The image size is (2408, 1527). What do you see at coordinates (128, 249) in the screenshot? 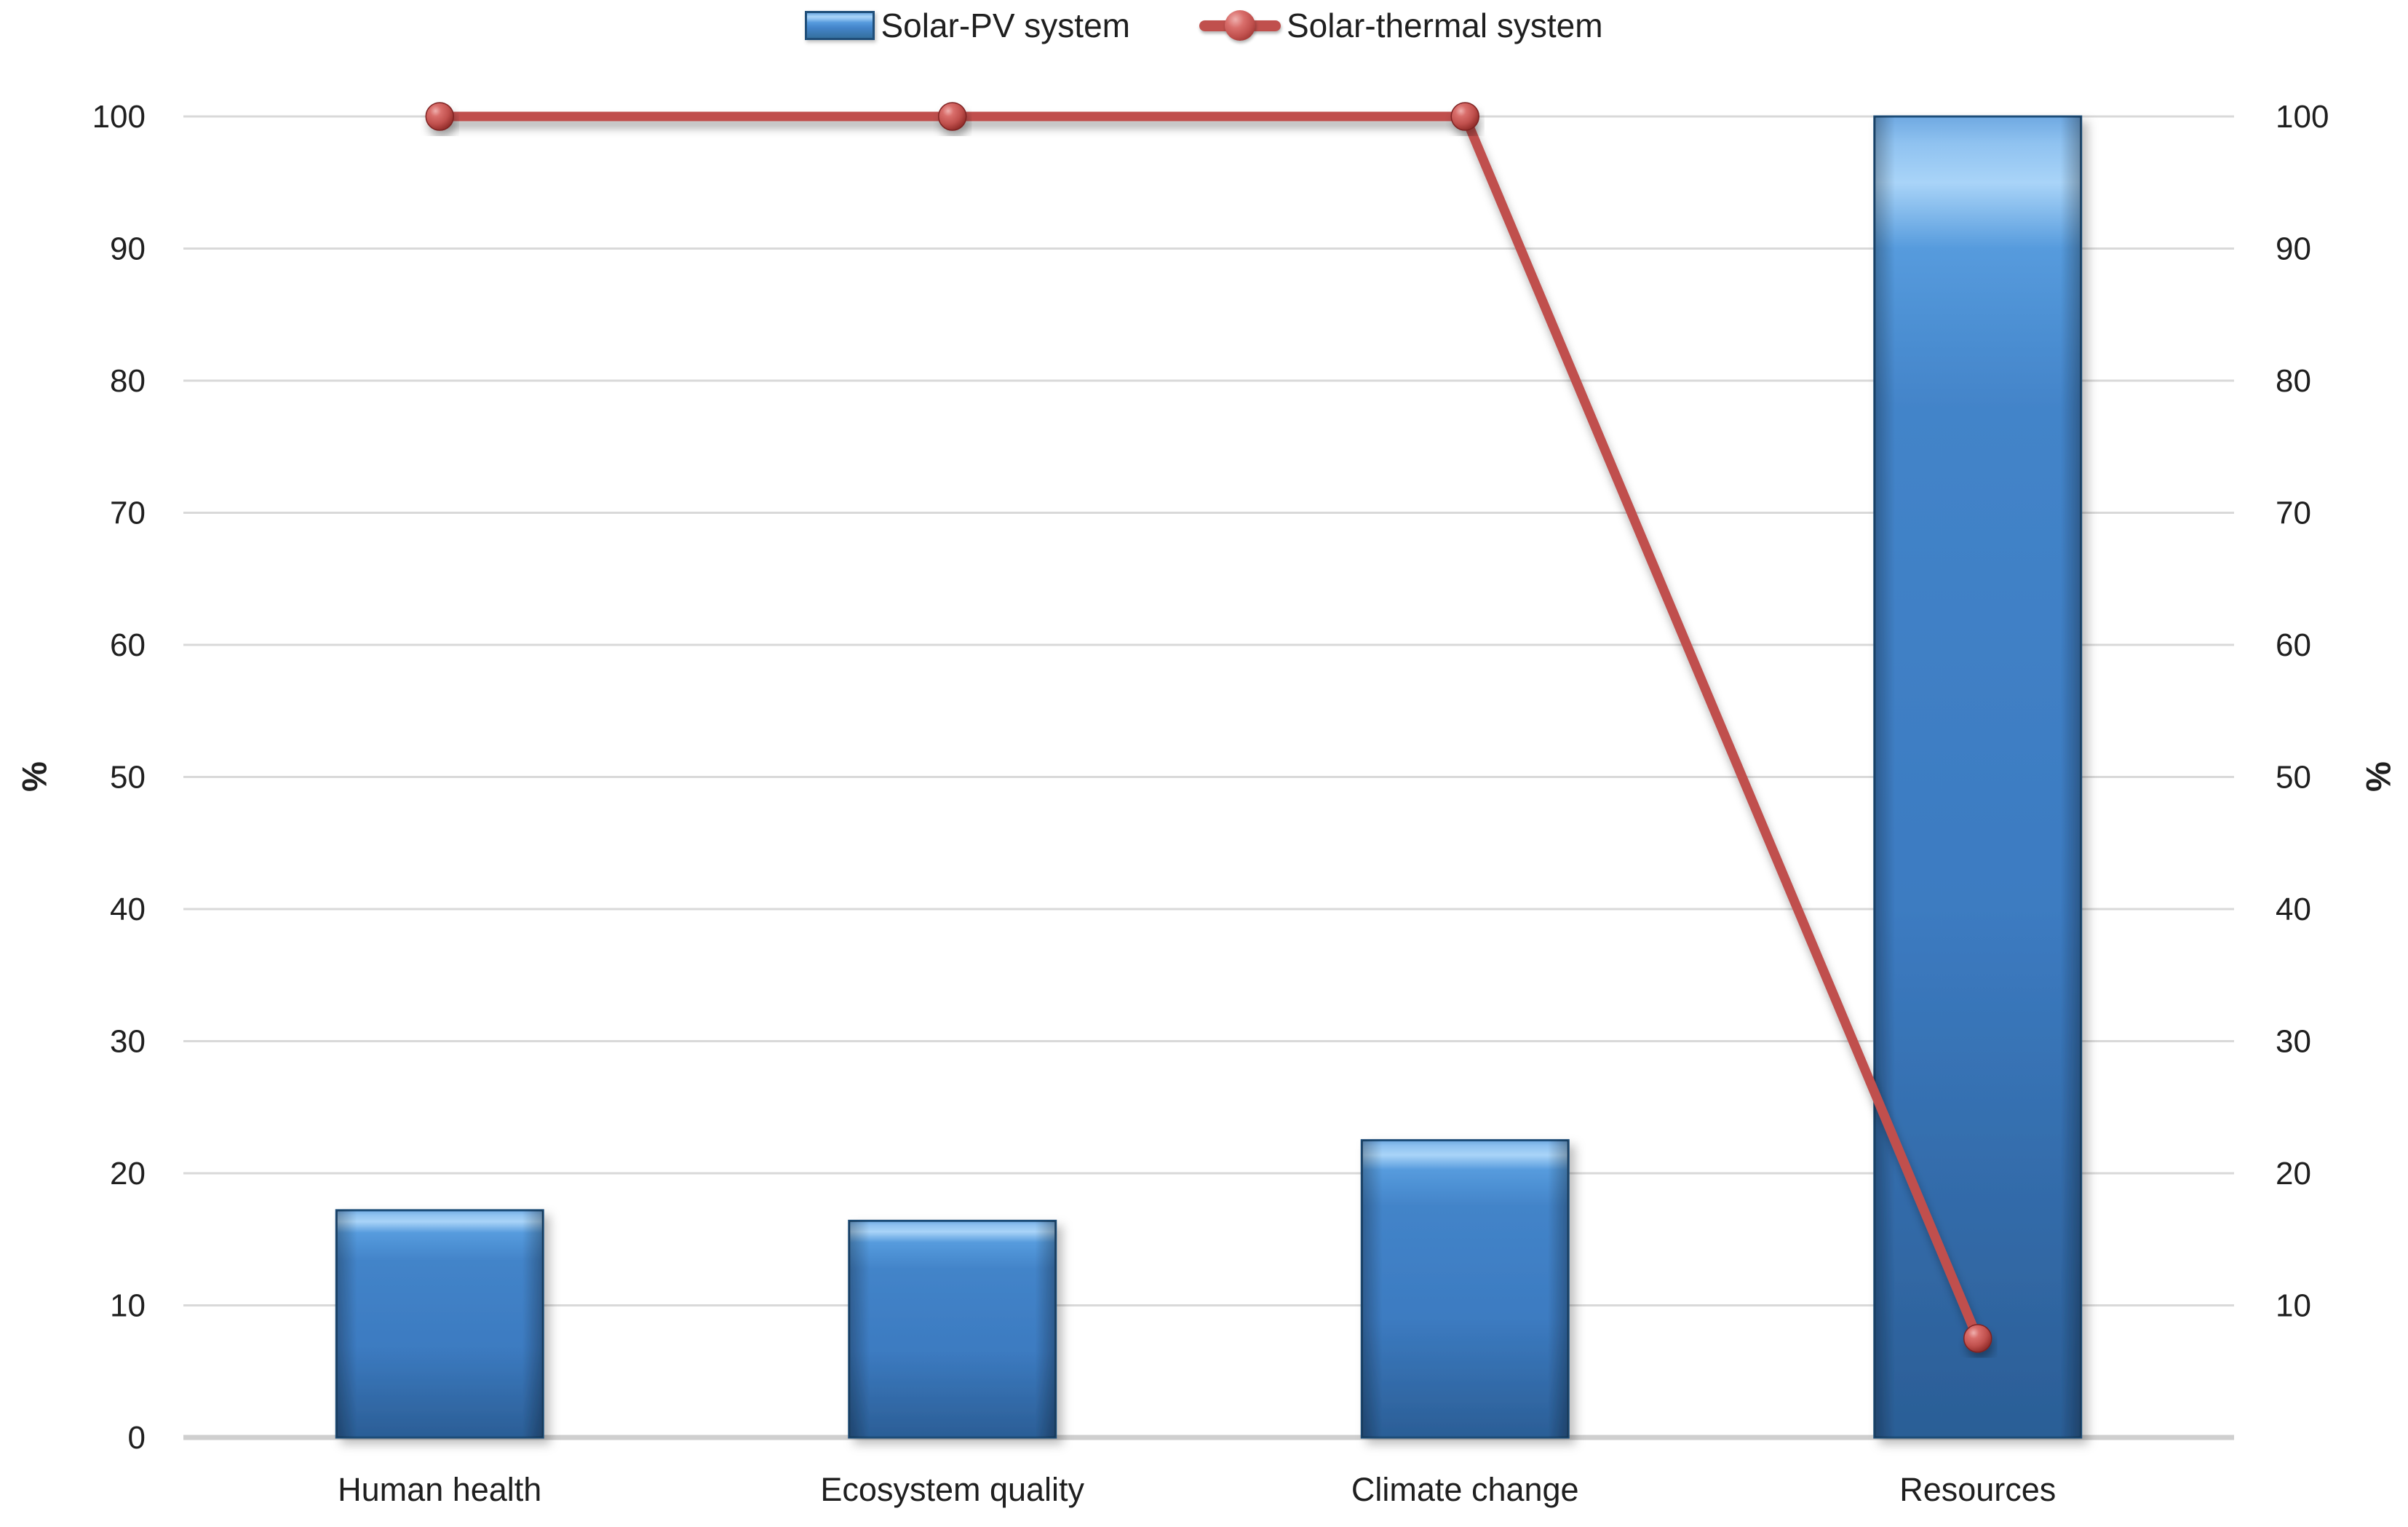
I see `y-tick-left-90: 90` at bounding box center [128, 249].